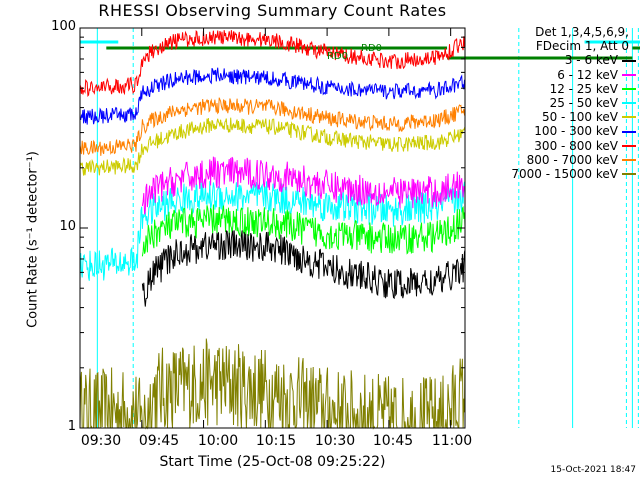 This screenshot has height=480, width=640. What do you see at coordinates (335, 441) in the screenshot?
I see `x-tick-label-1030: 10:30` at bounding box center [335, 441].